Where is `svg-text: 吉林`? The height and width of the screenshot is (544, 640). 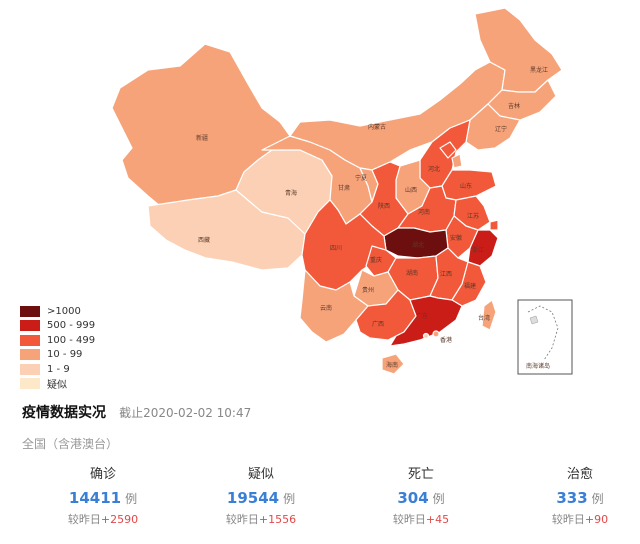
svg-text: 吉林 is located at coordinates (514, 106).